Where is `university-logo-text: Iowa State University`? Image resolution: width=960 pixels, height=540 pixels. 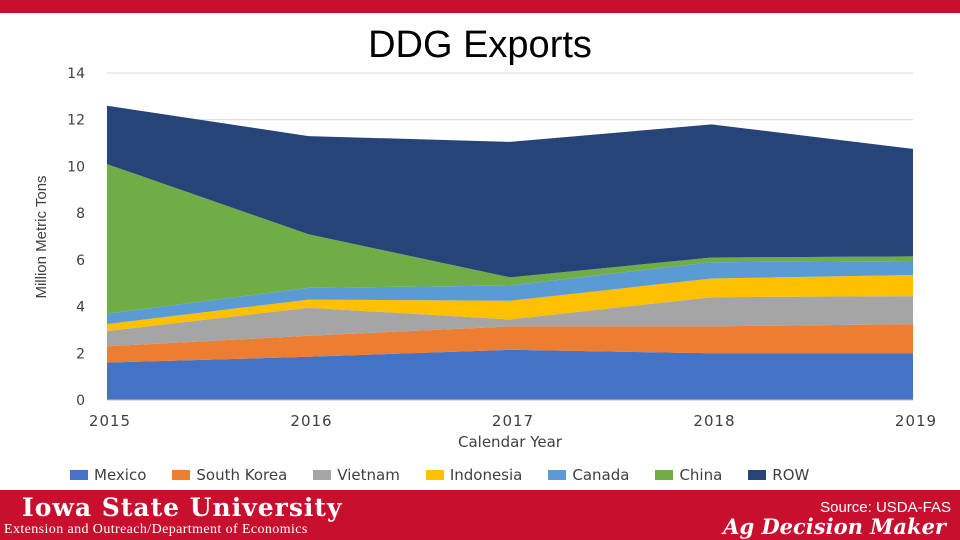 university-logo-text: Iowa State University is located at coordinates (182, 507).